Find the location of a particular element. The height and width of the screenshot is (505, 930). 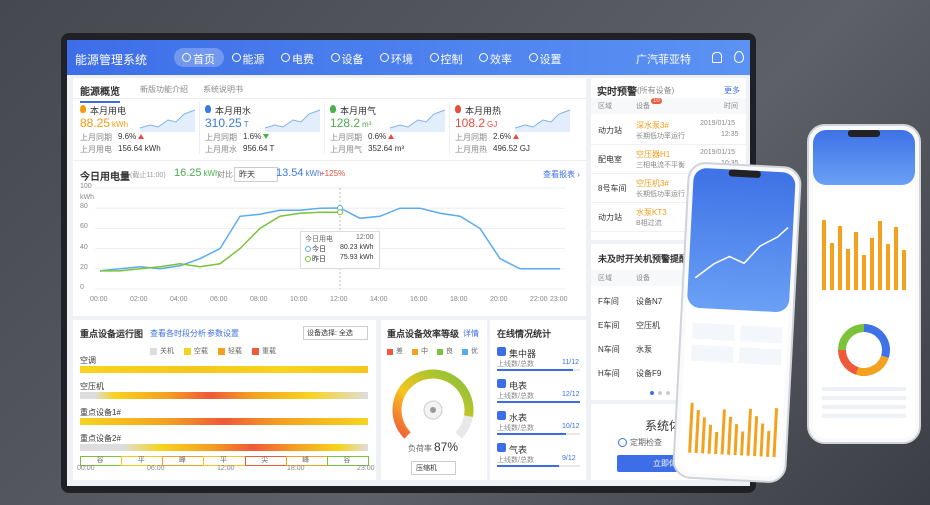

screen-row is located at coordinates (864, 407).